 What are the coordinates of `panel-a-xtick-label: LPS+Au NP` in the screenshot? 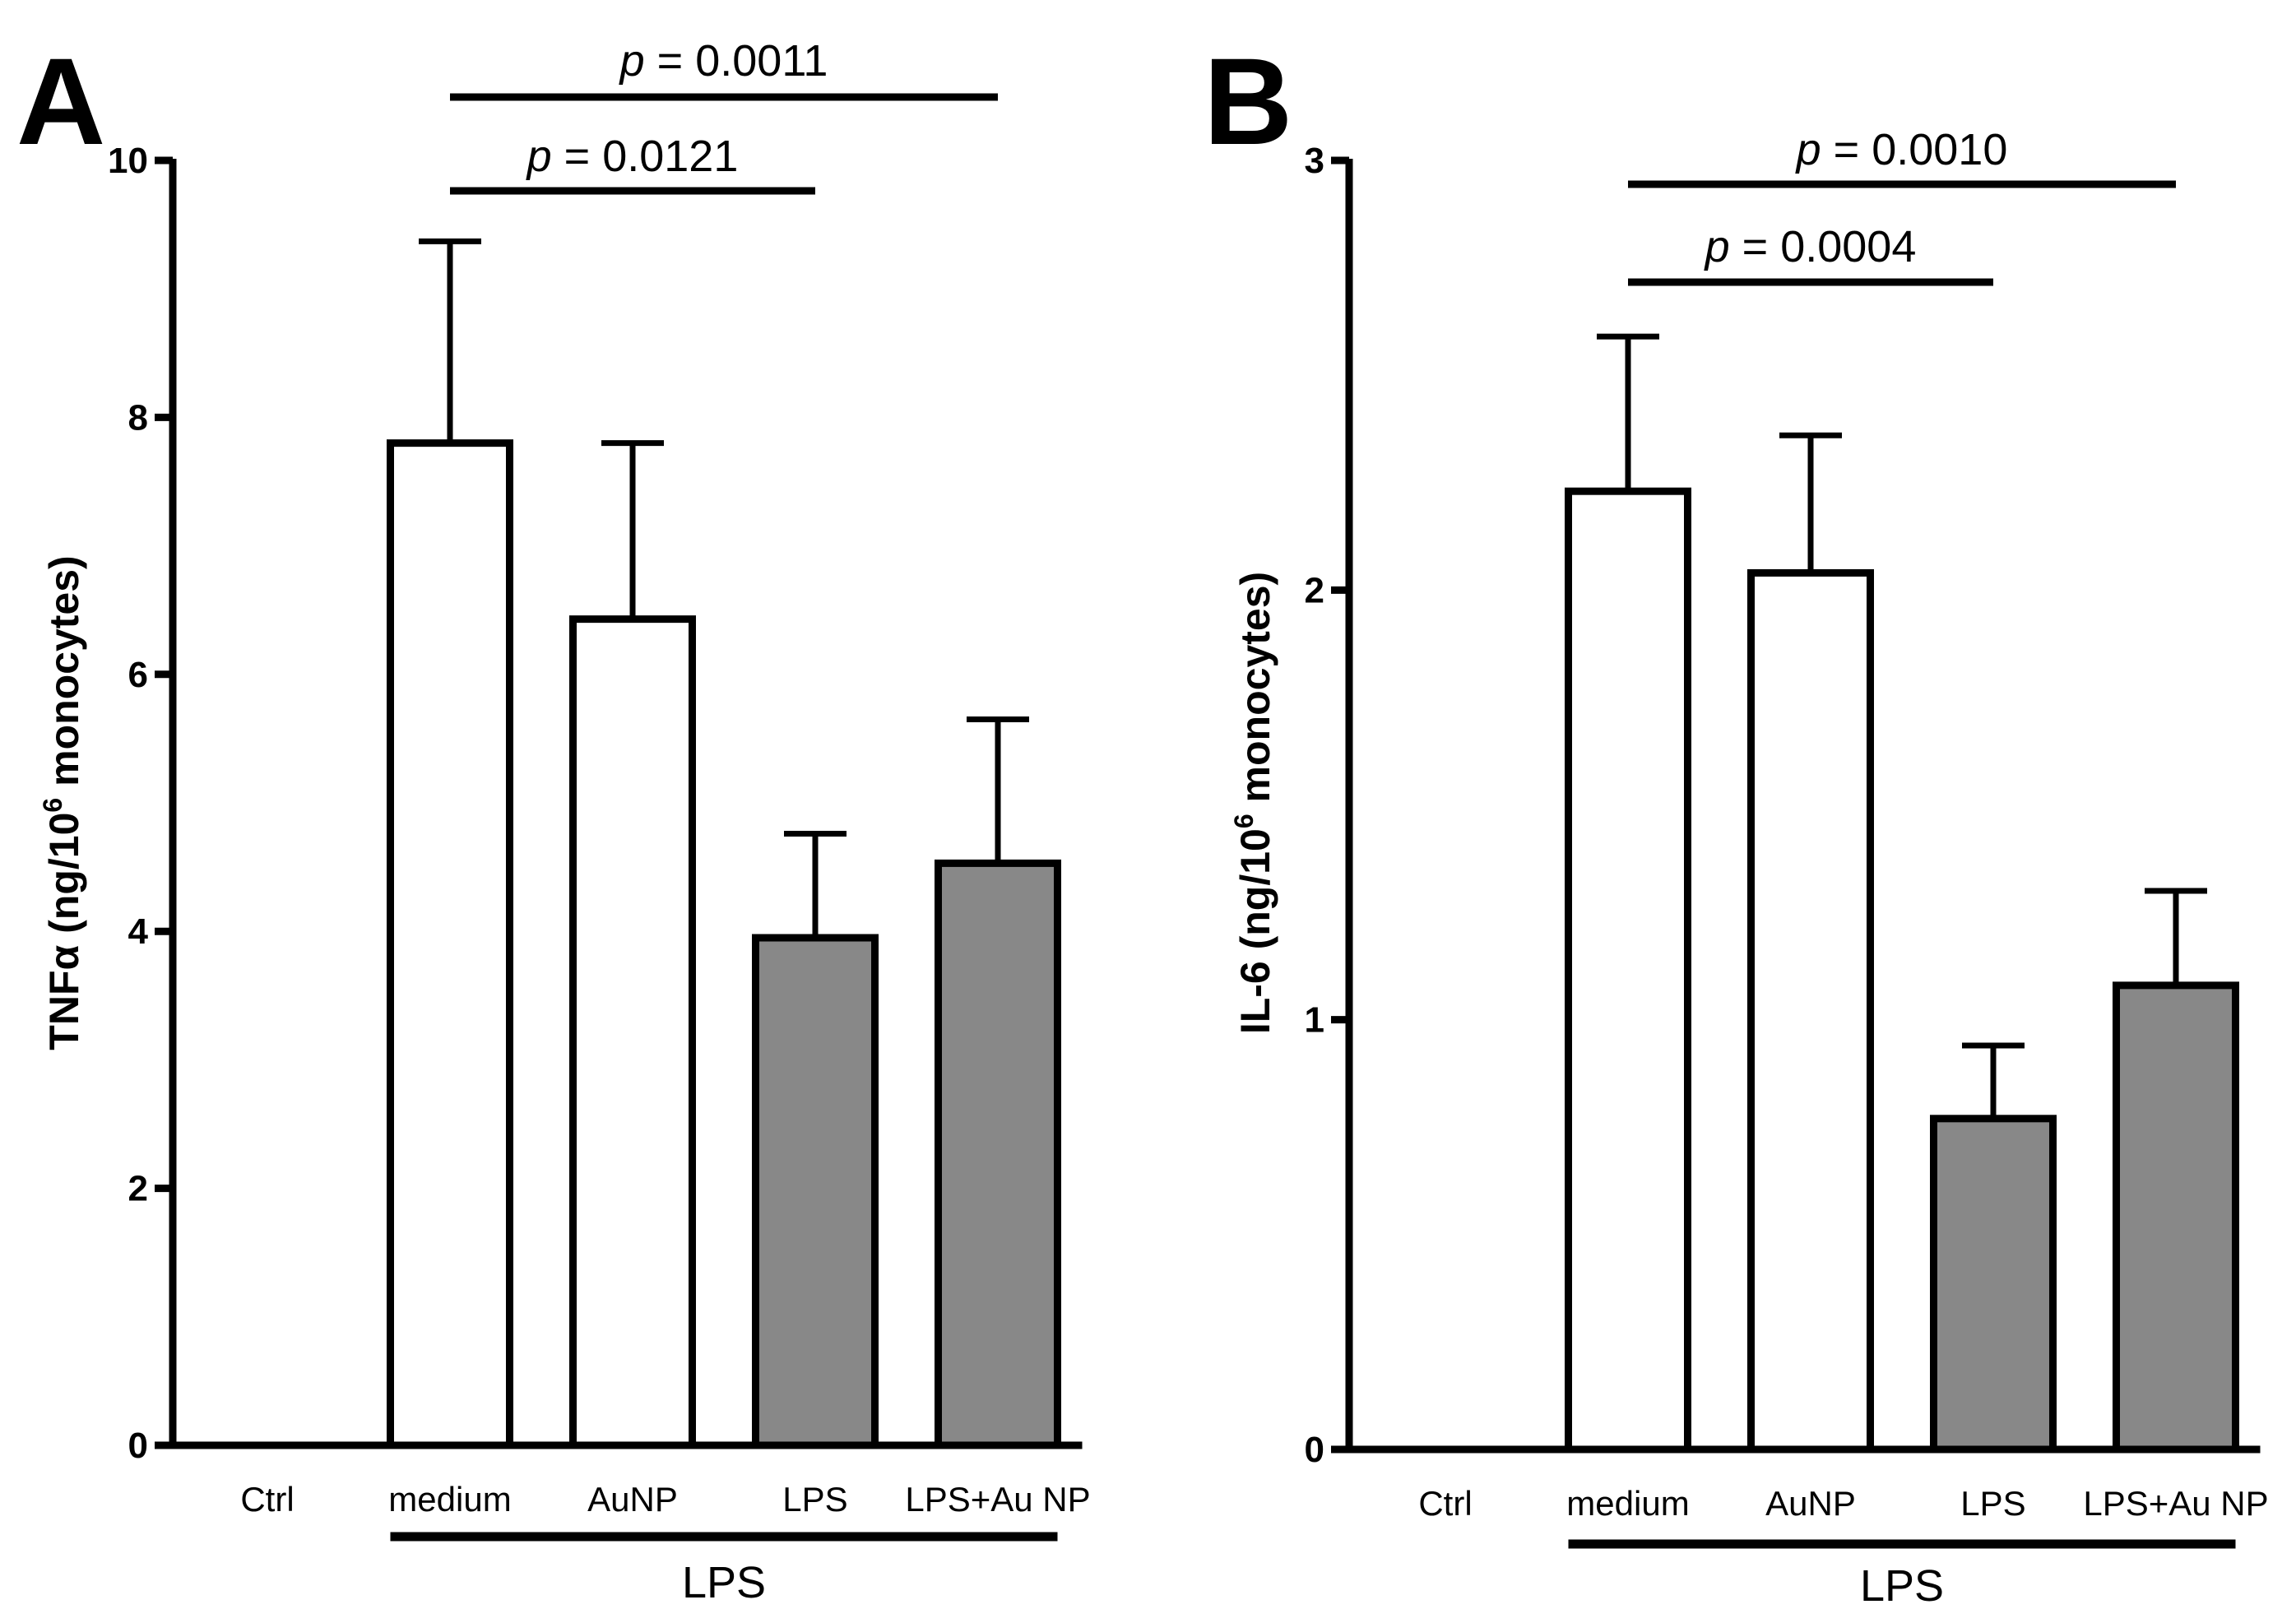 It's located at (997, 1499).